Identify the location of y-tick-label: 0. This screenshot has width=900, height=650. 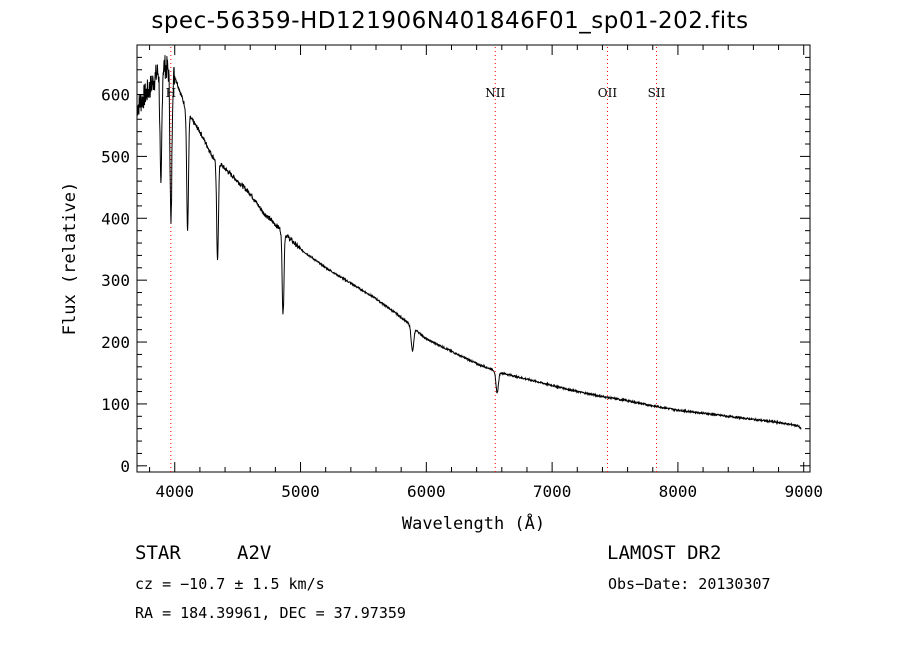
(125, 466).